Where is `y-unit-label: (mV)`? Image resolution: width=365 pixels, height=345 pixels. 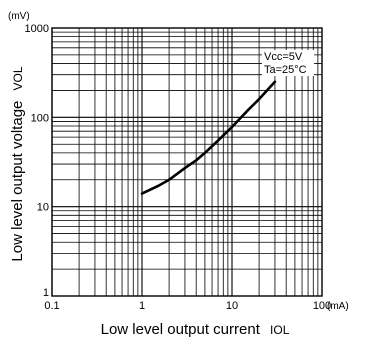 y-unit-label: (mV) is located at coordinates (19, 16).